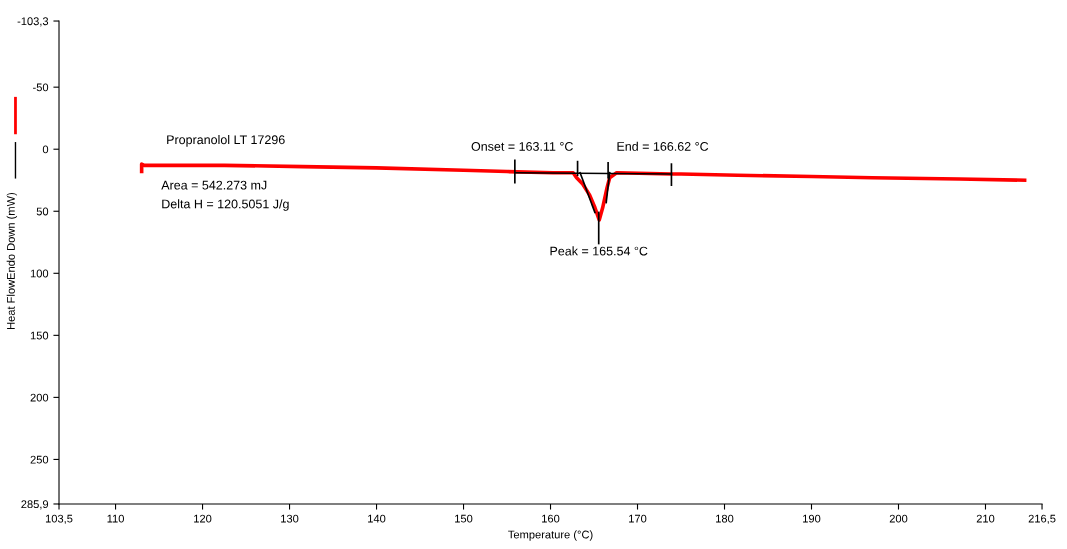  I want to click on x-tick-label: 140, so click(377, 518).